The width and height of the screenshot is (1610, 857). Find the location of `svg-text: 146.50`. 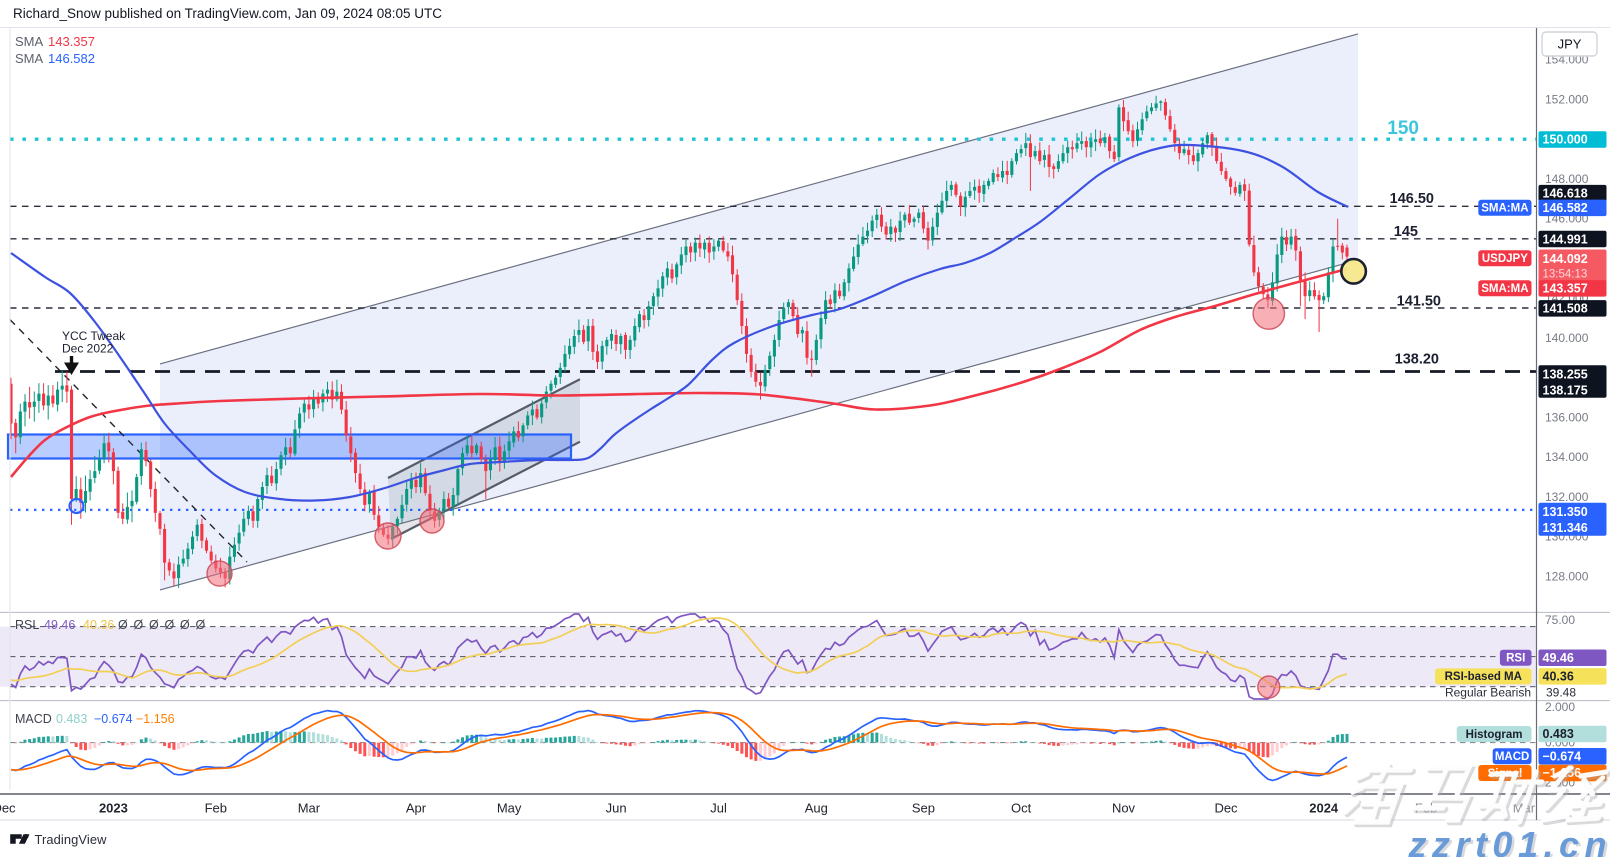

svg-text: 146.50 is located at coordinates (1412, 199).